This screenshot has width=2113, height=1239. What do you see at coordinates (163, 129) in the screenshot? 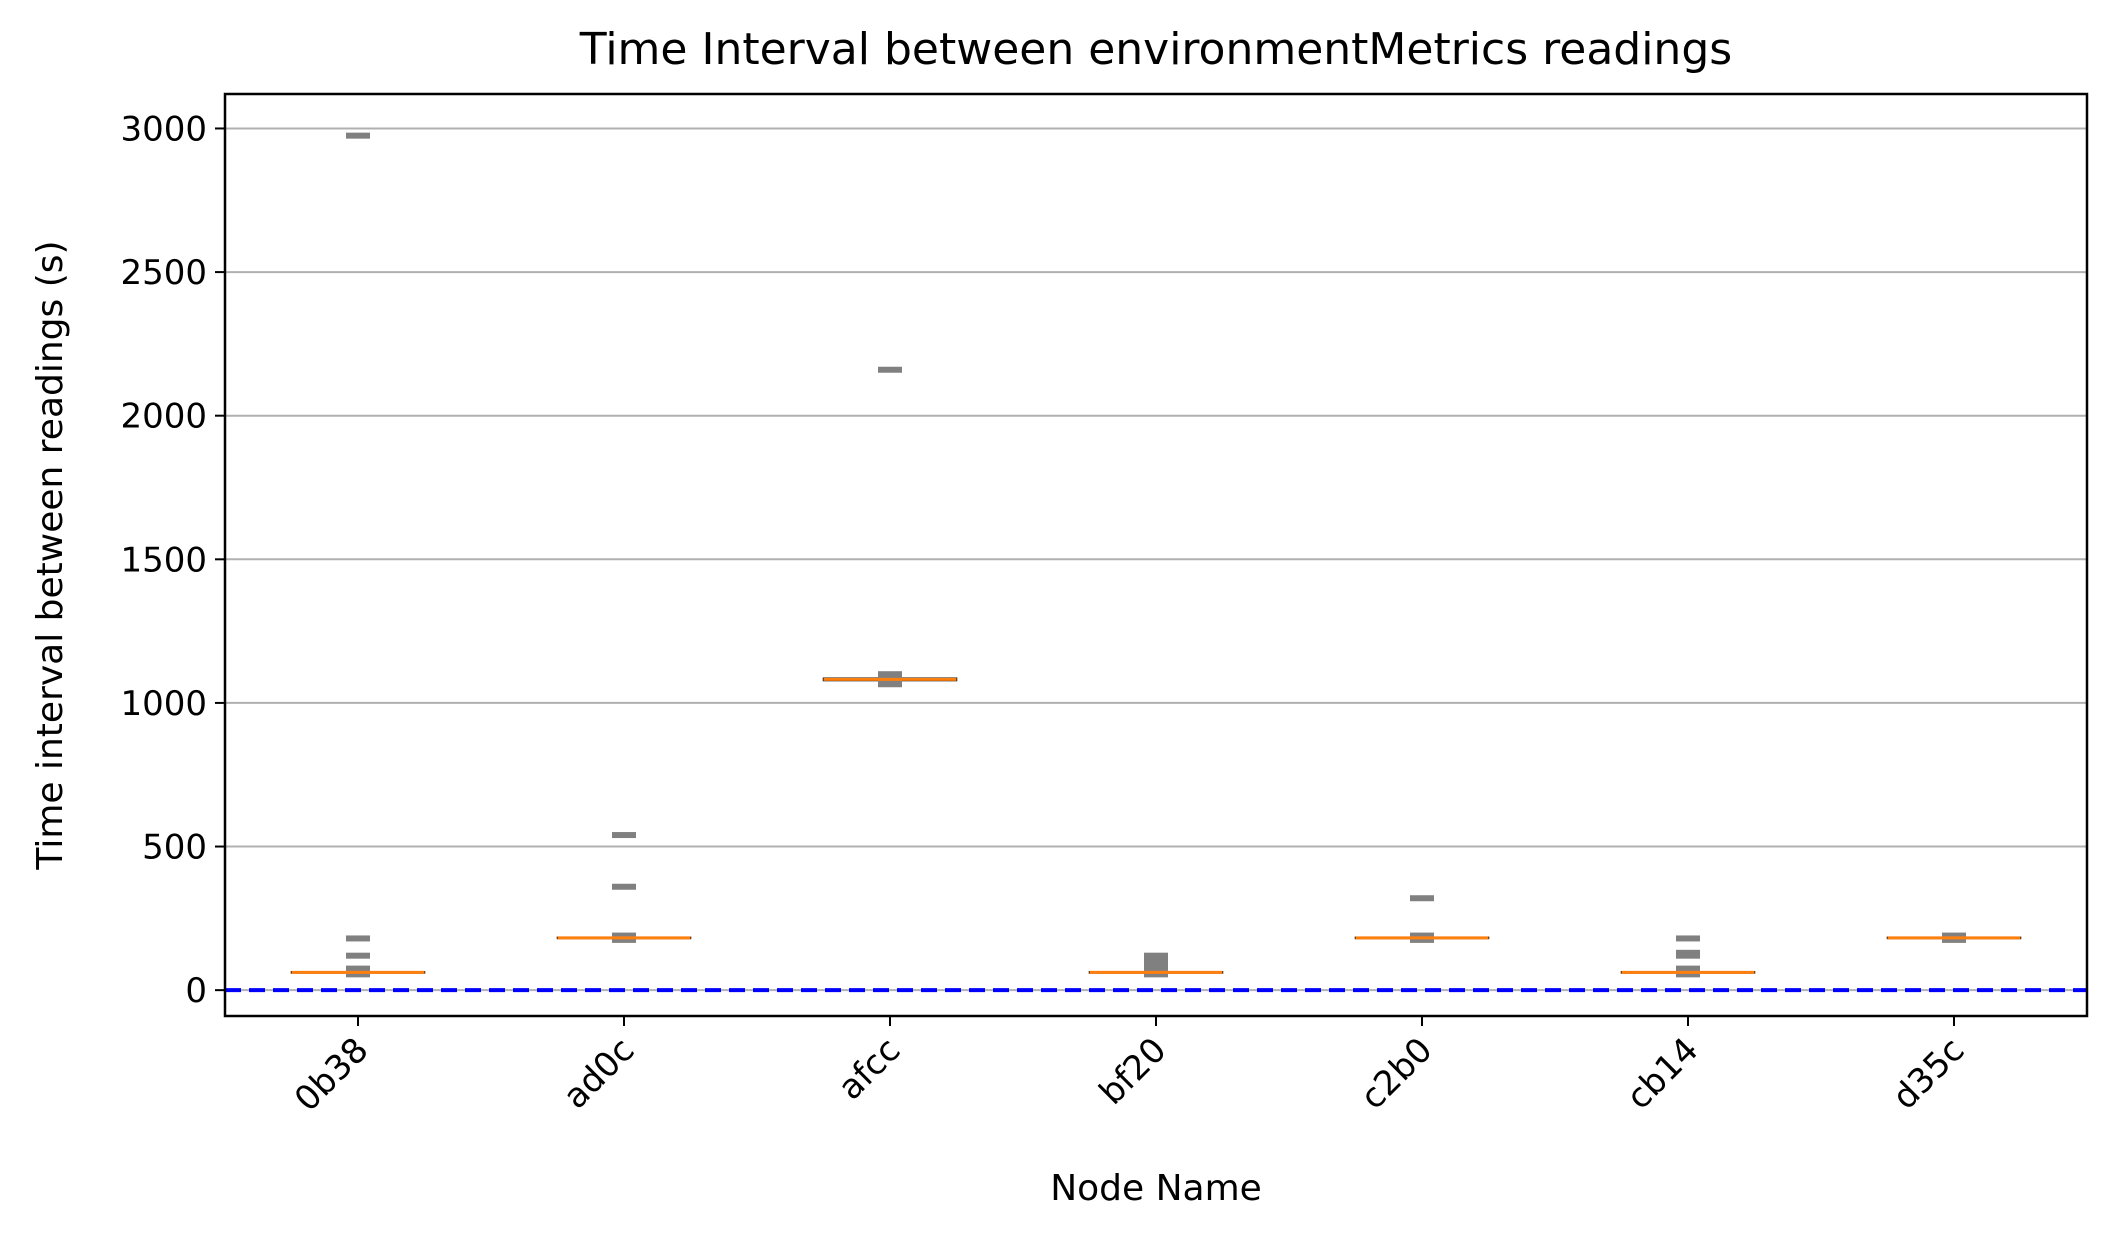
I see `y-tick-label: 3000` at bounding box center [163, 129].